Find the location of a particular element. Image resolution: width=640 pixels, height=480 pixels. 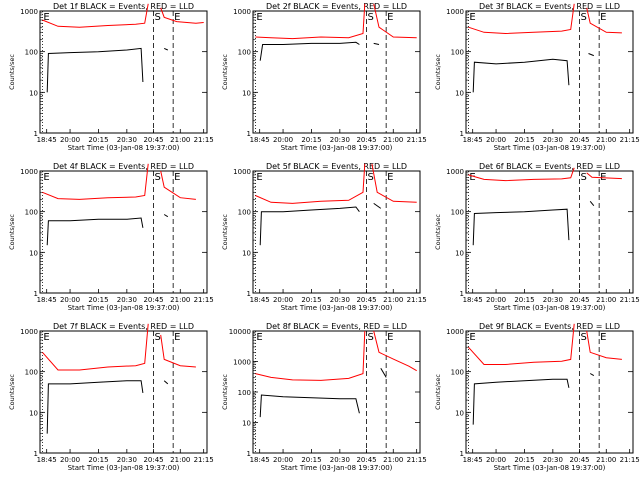

chart-title: Det 7f BLACK = Events, RED = LLD is located at coordinates (123, 326).